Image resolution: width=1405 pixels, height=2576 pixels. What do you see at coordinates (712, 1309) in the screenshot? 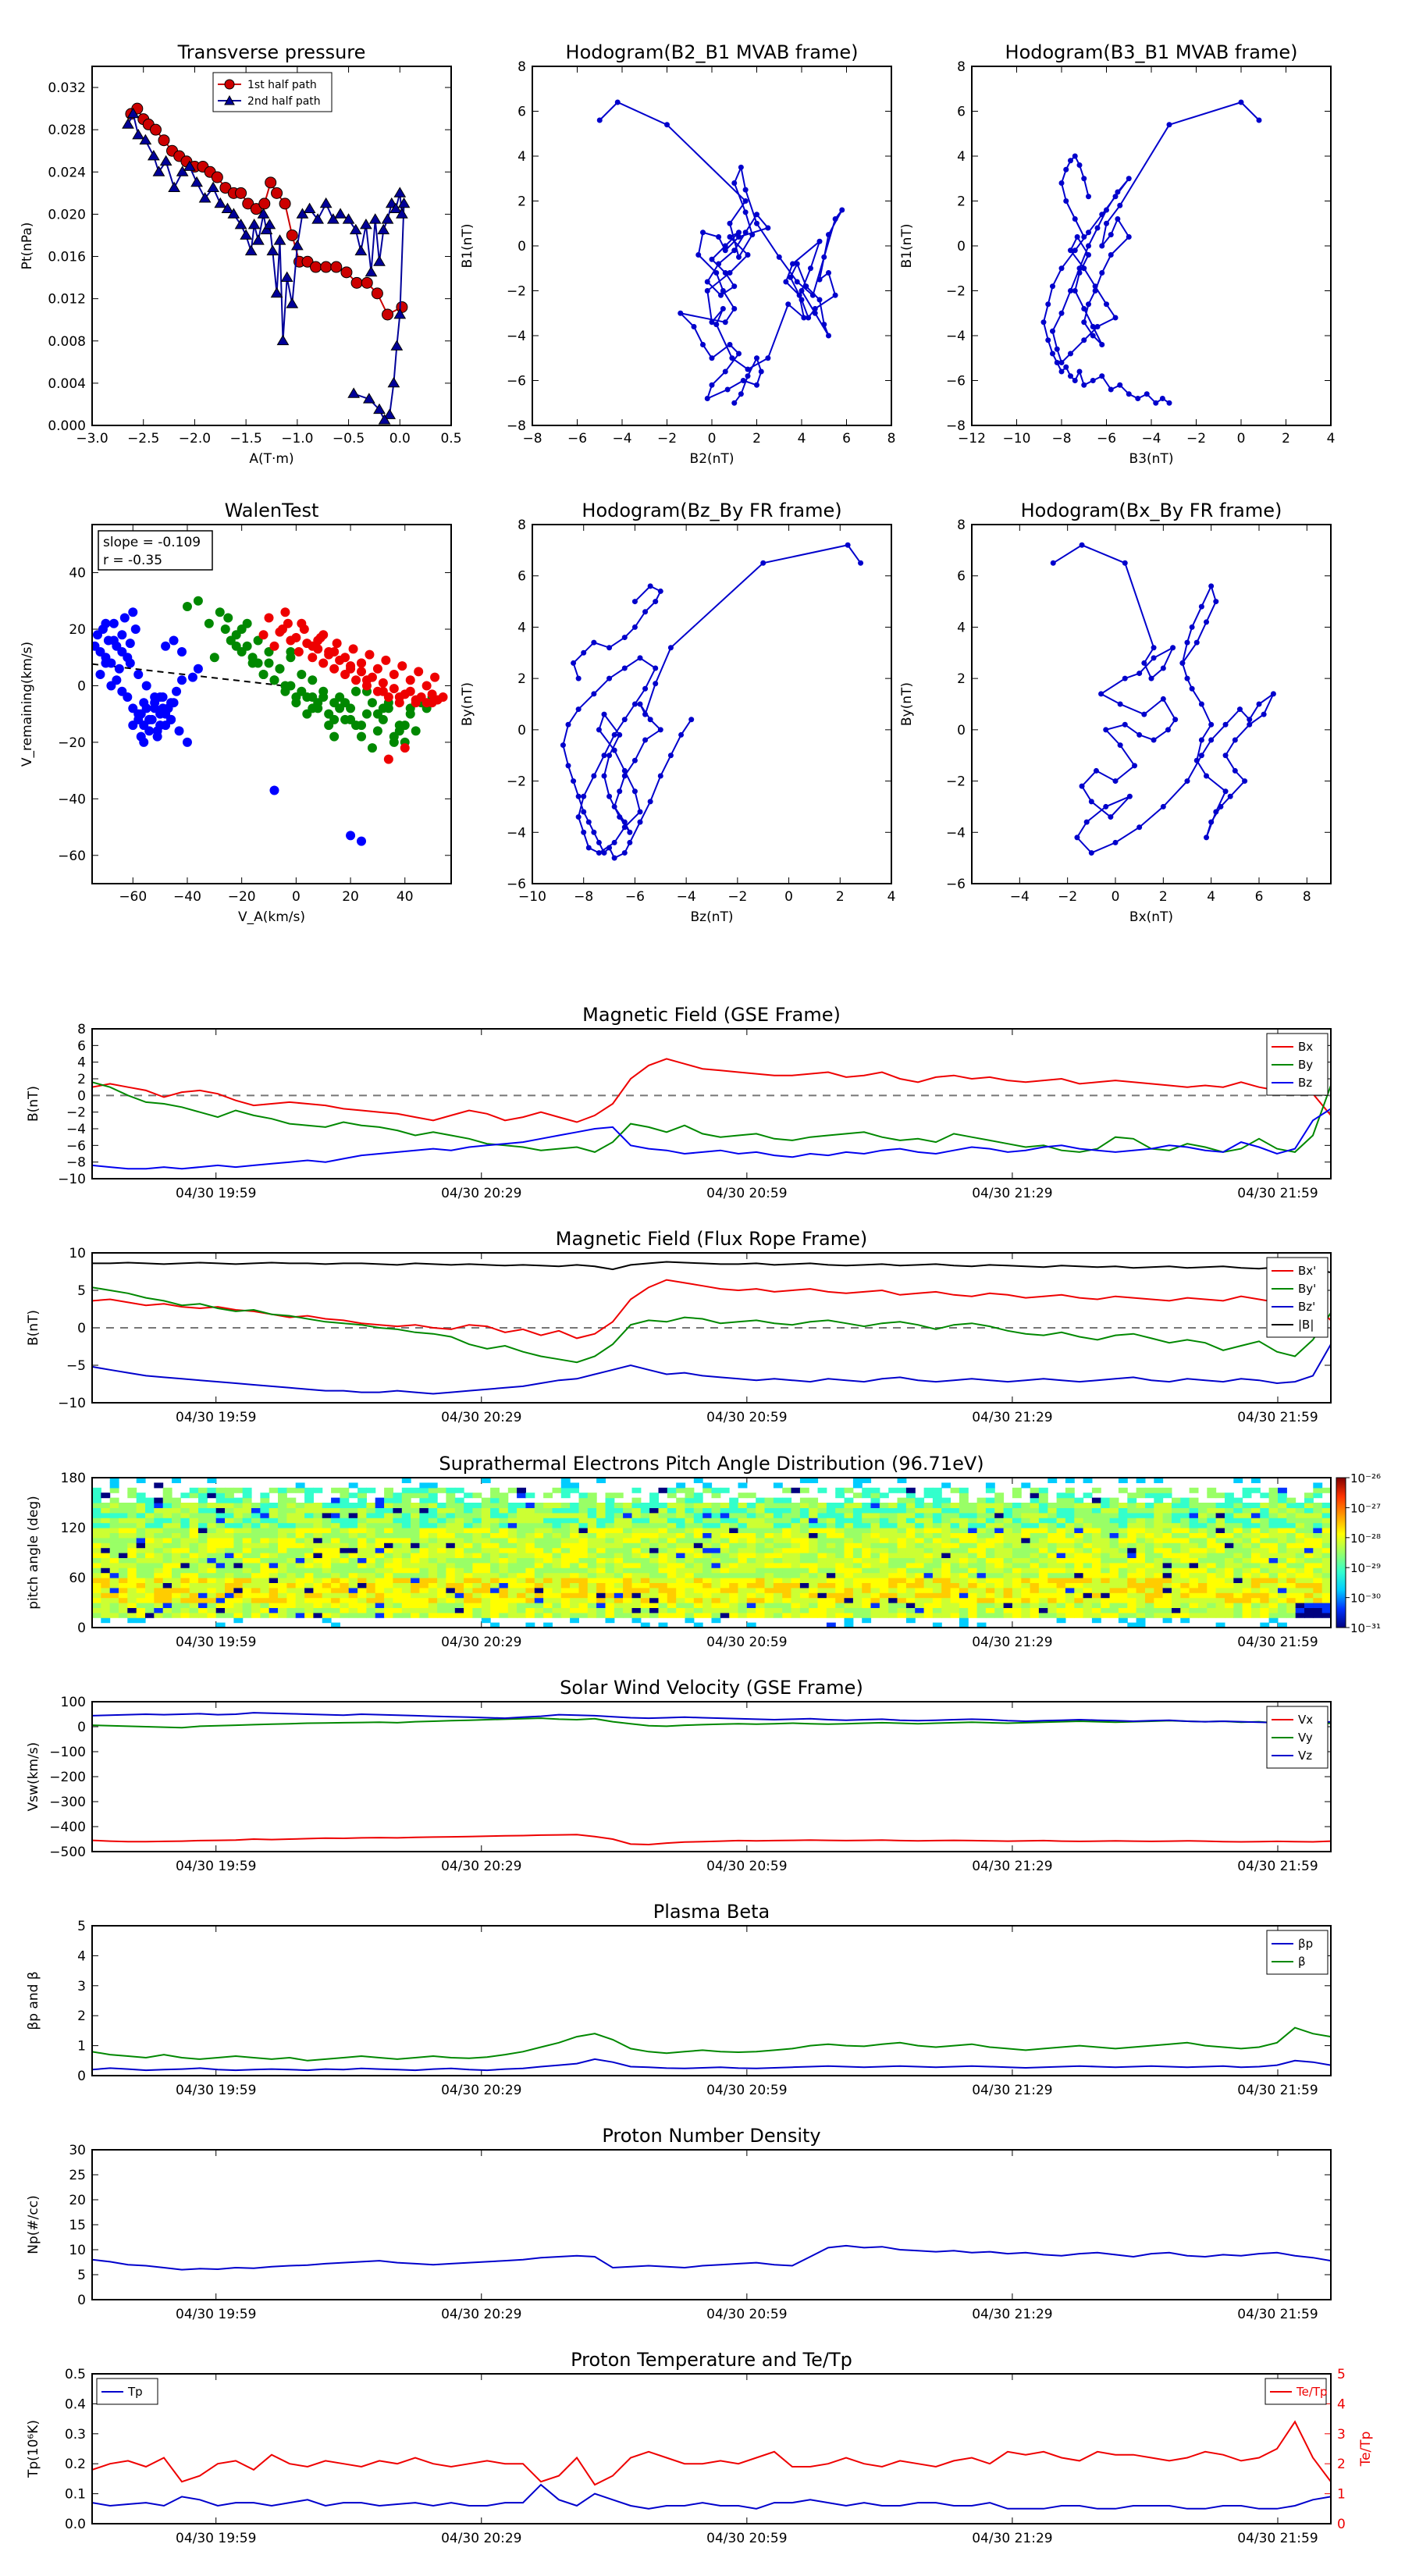
I see `series-line` at bounding box center [712, 1309].